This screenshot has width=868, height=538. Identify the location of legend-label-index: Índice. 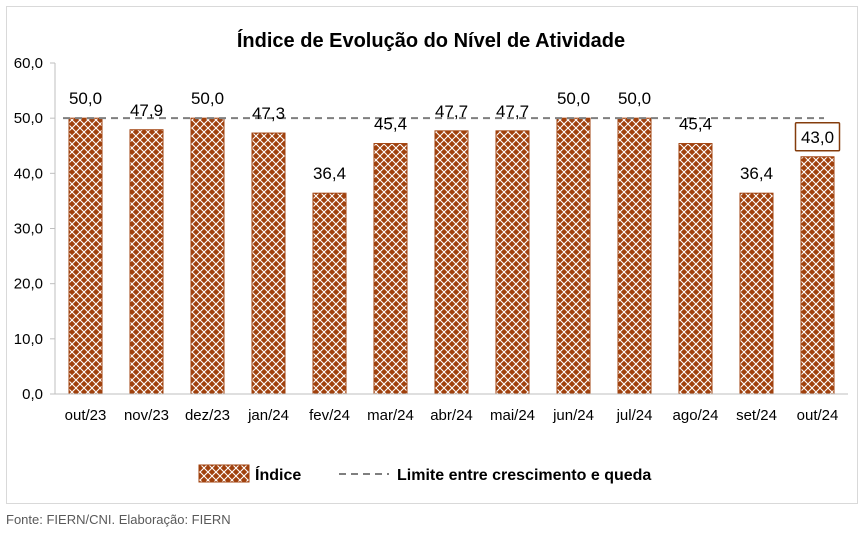
(278, 474).